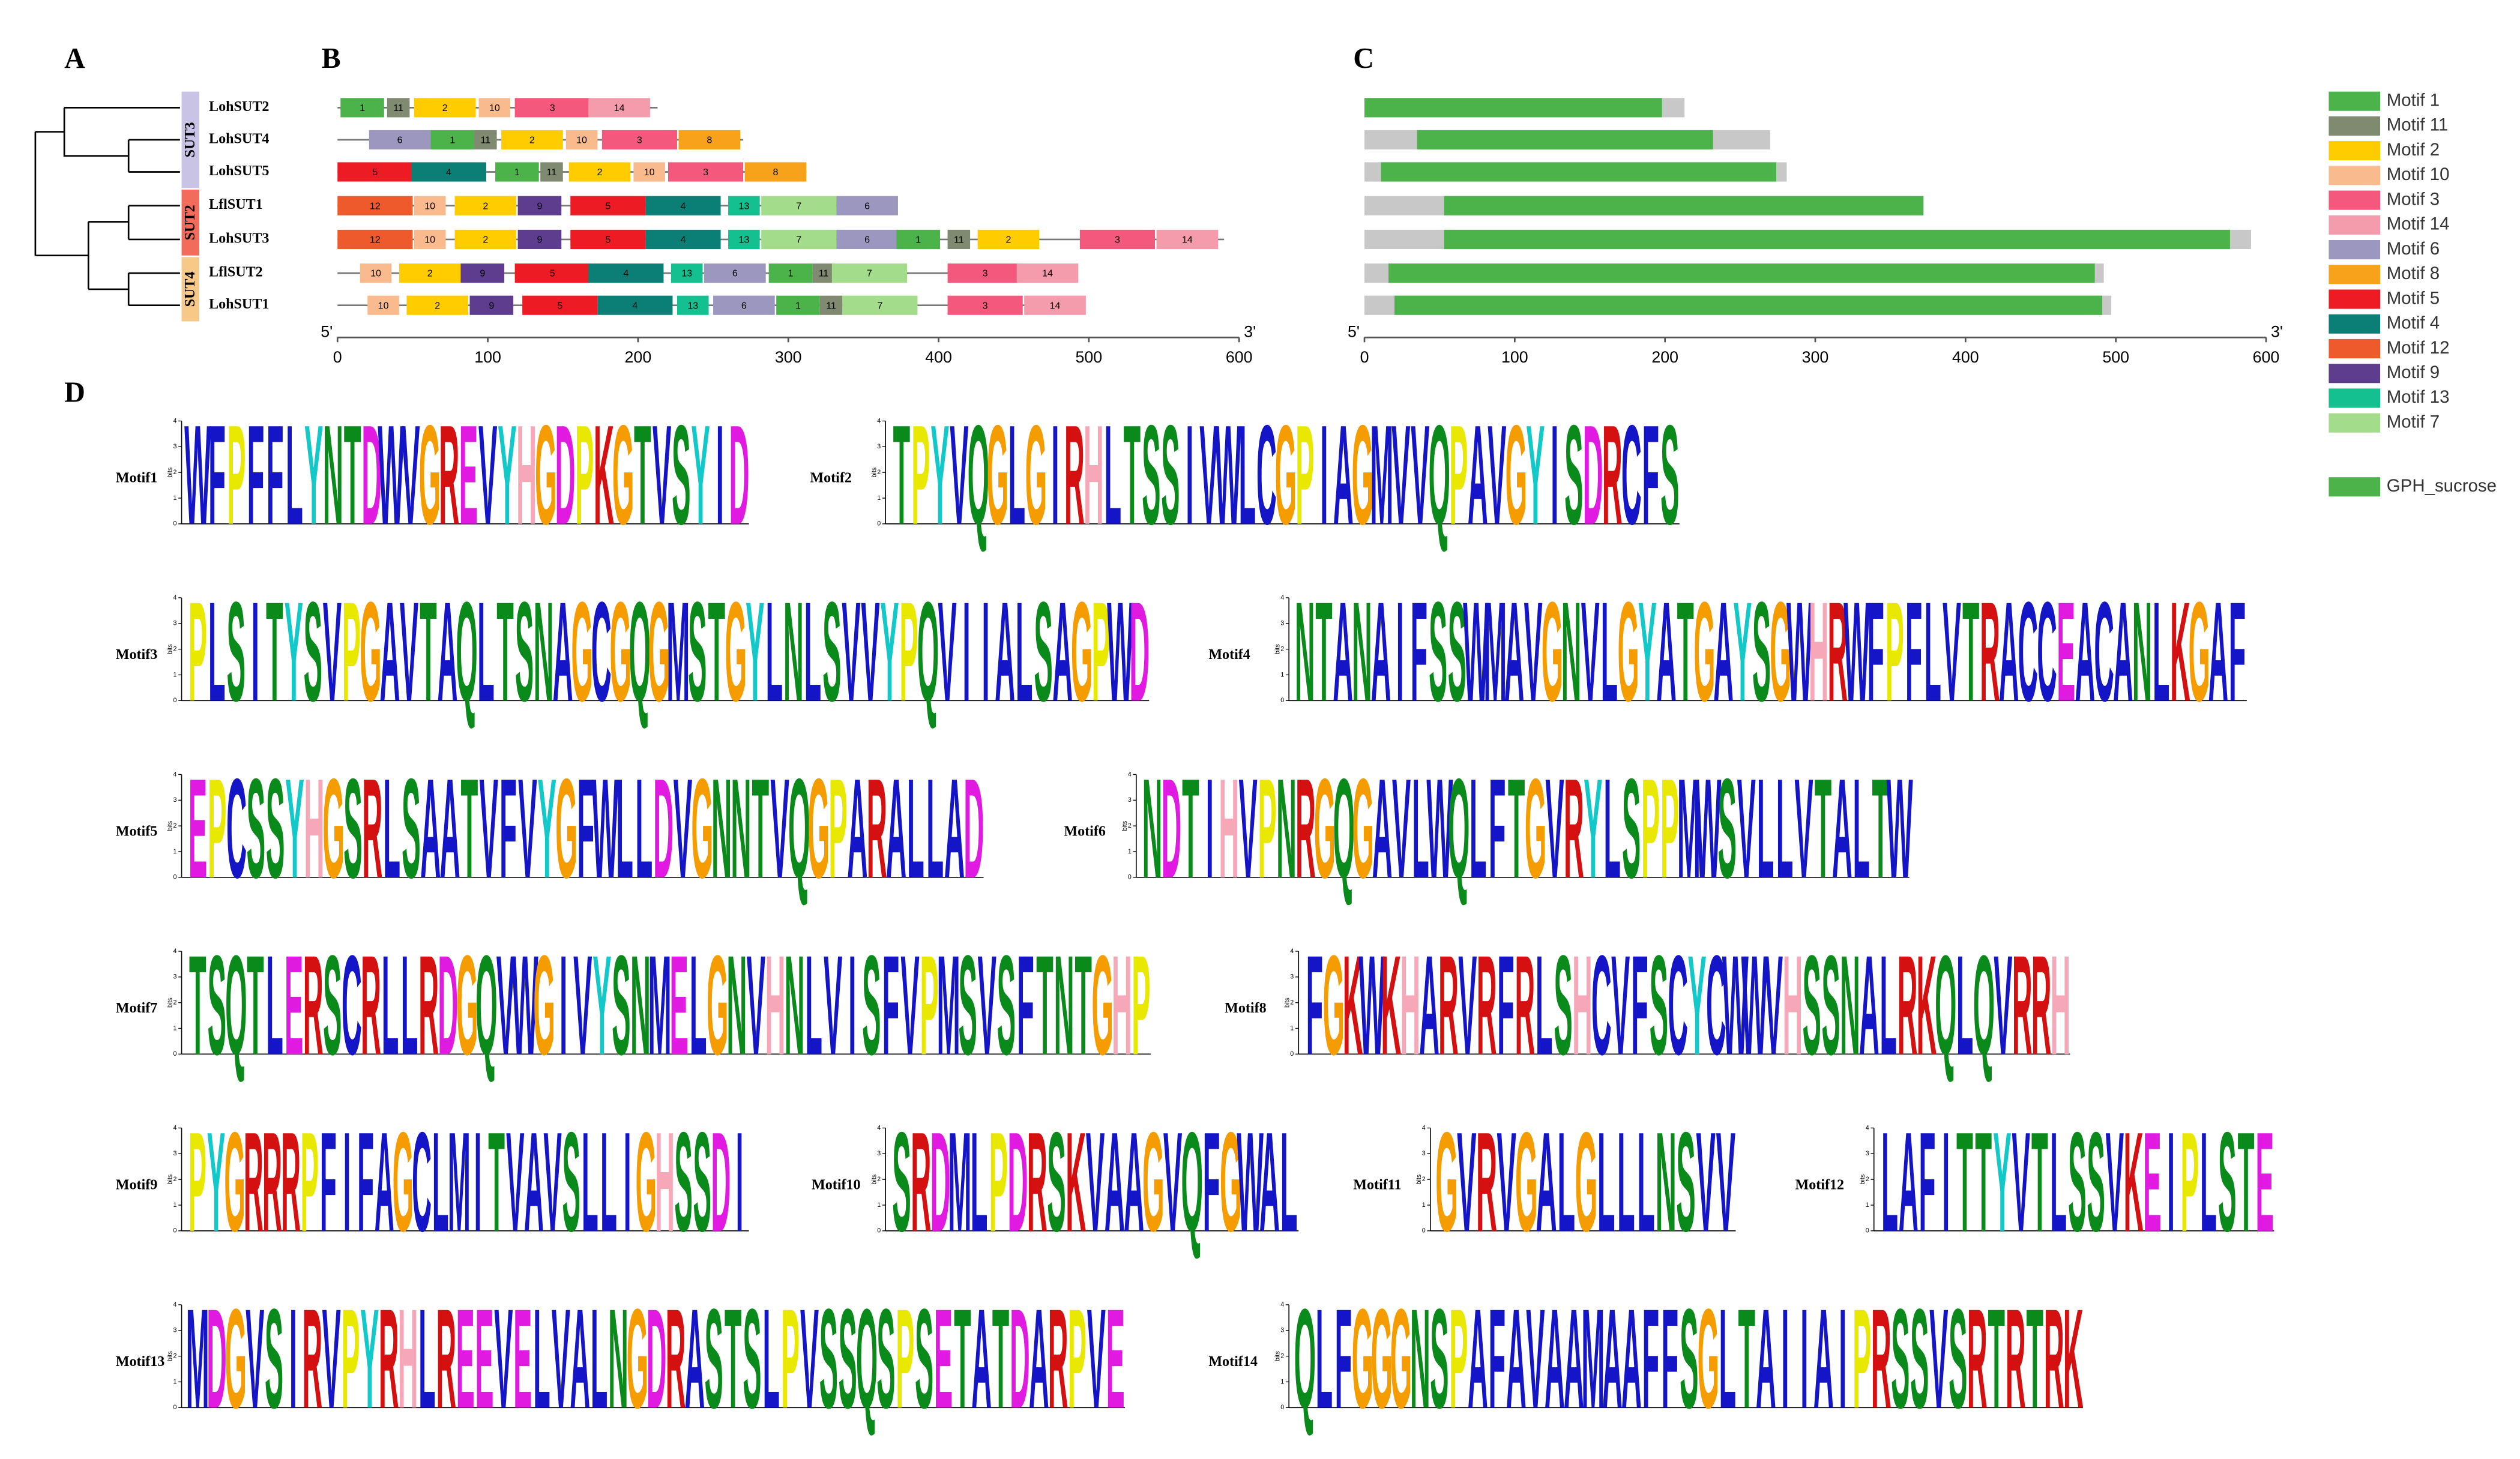  What do you see at coordinates (239, 138) in the screenshot?
I see `gene-label: LohSUT4` at bounding box center [239, 138].